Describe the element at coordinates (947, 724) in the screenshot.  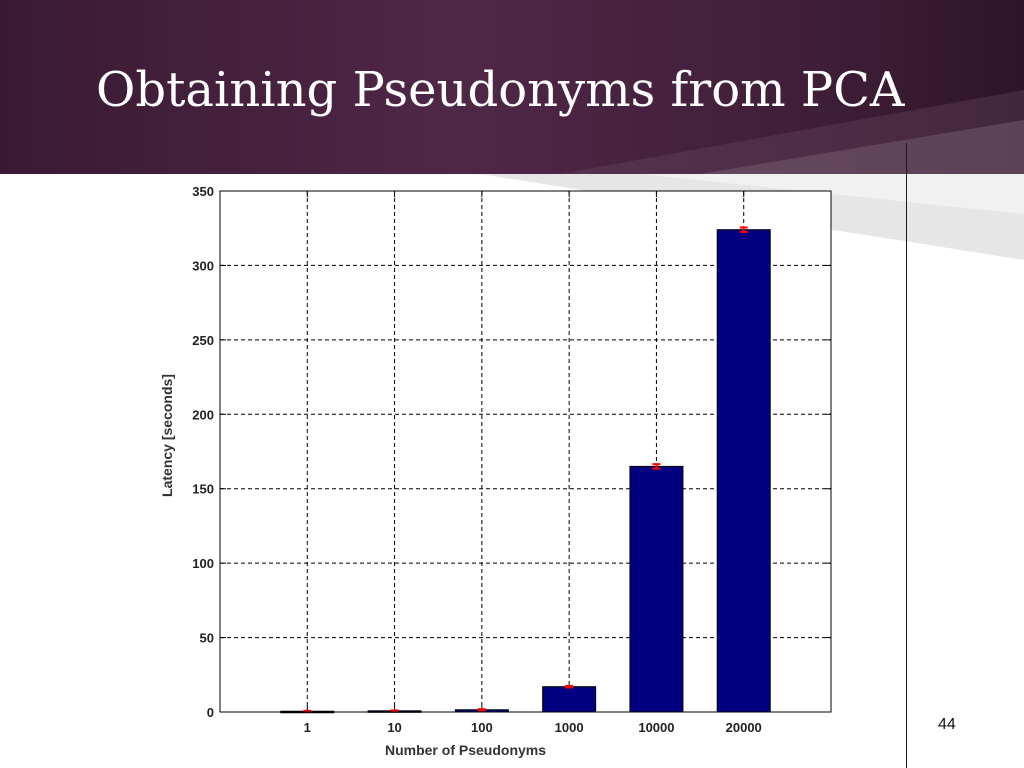
I see `page-number: 44` at that location.